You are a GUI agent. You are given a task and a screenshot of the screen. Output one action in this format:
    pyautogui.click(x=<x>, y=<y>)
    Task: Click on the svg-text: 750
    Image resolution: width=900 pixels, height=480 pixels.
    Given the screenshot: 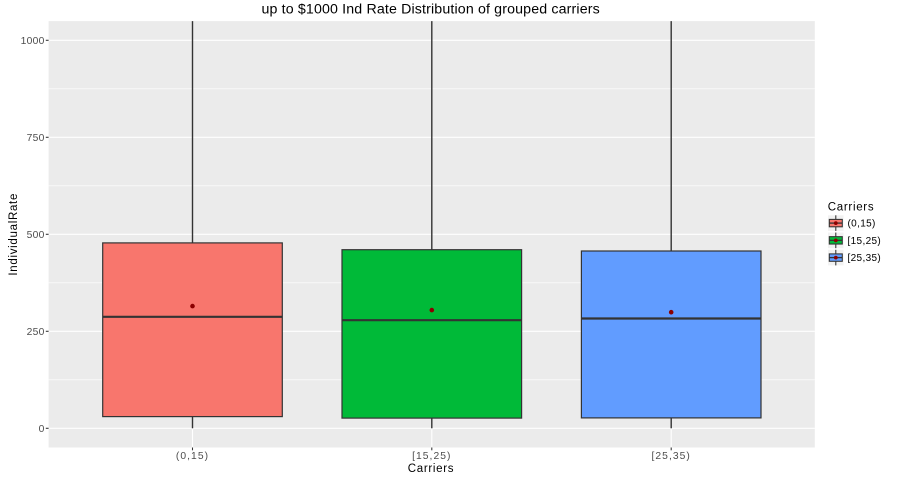 What is the action you would take?
    pyautogui.click(x=36, y=138)
    